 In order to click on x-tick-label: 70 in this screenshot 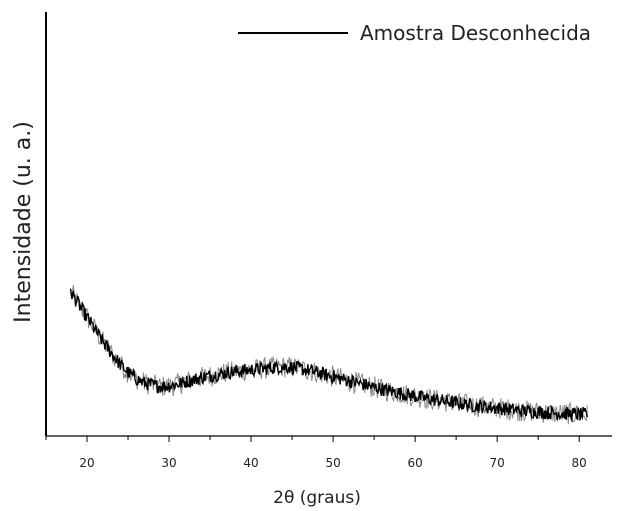, I will do `click(497, 463)`.